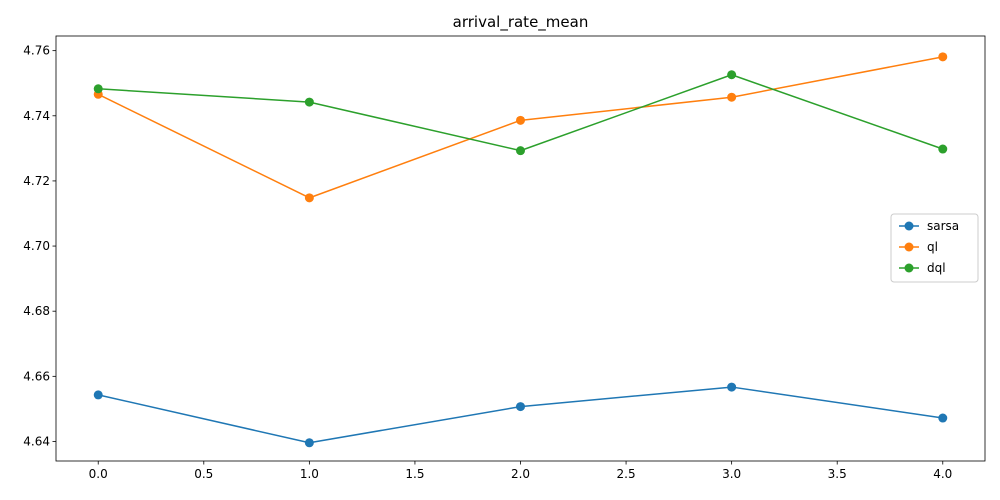 The width and height of the screenshot is (1000, 500). Describe the element at coordinates (909, 247) in the screenshot. I see `legend-marker-ql` at that location.